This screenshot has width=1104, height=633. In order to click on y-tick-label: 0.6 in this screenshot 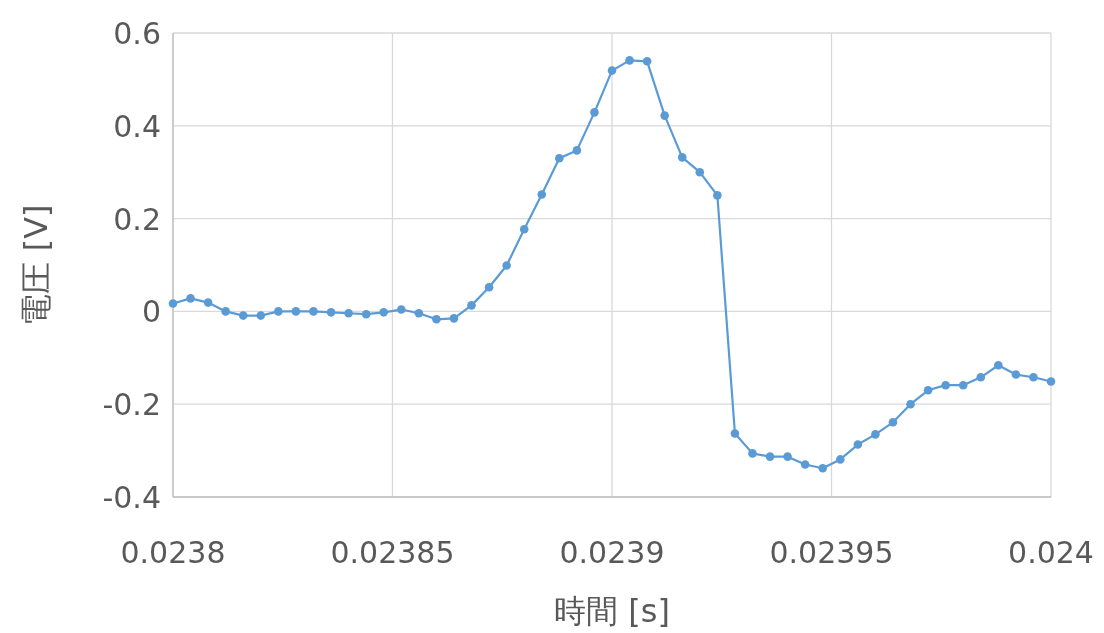, I will do `click(137, 33)`.